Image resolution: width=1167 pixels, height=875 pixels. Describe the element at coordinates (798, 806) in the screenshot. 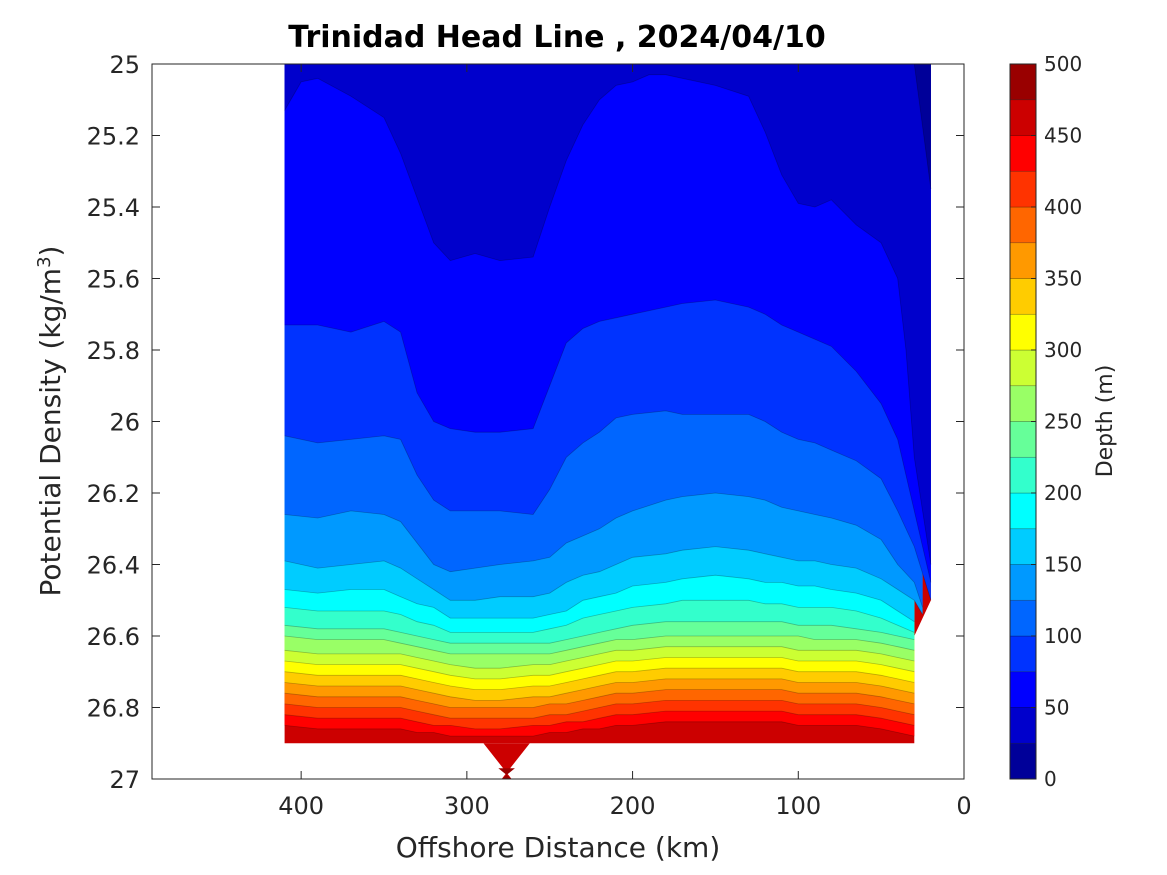

I see `x-tick-label: 100` at that location.